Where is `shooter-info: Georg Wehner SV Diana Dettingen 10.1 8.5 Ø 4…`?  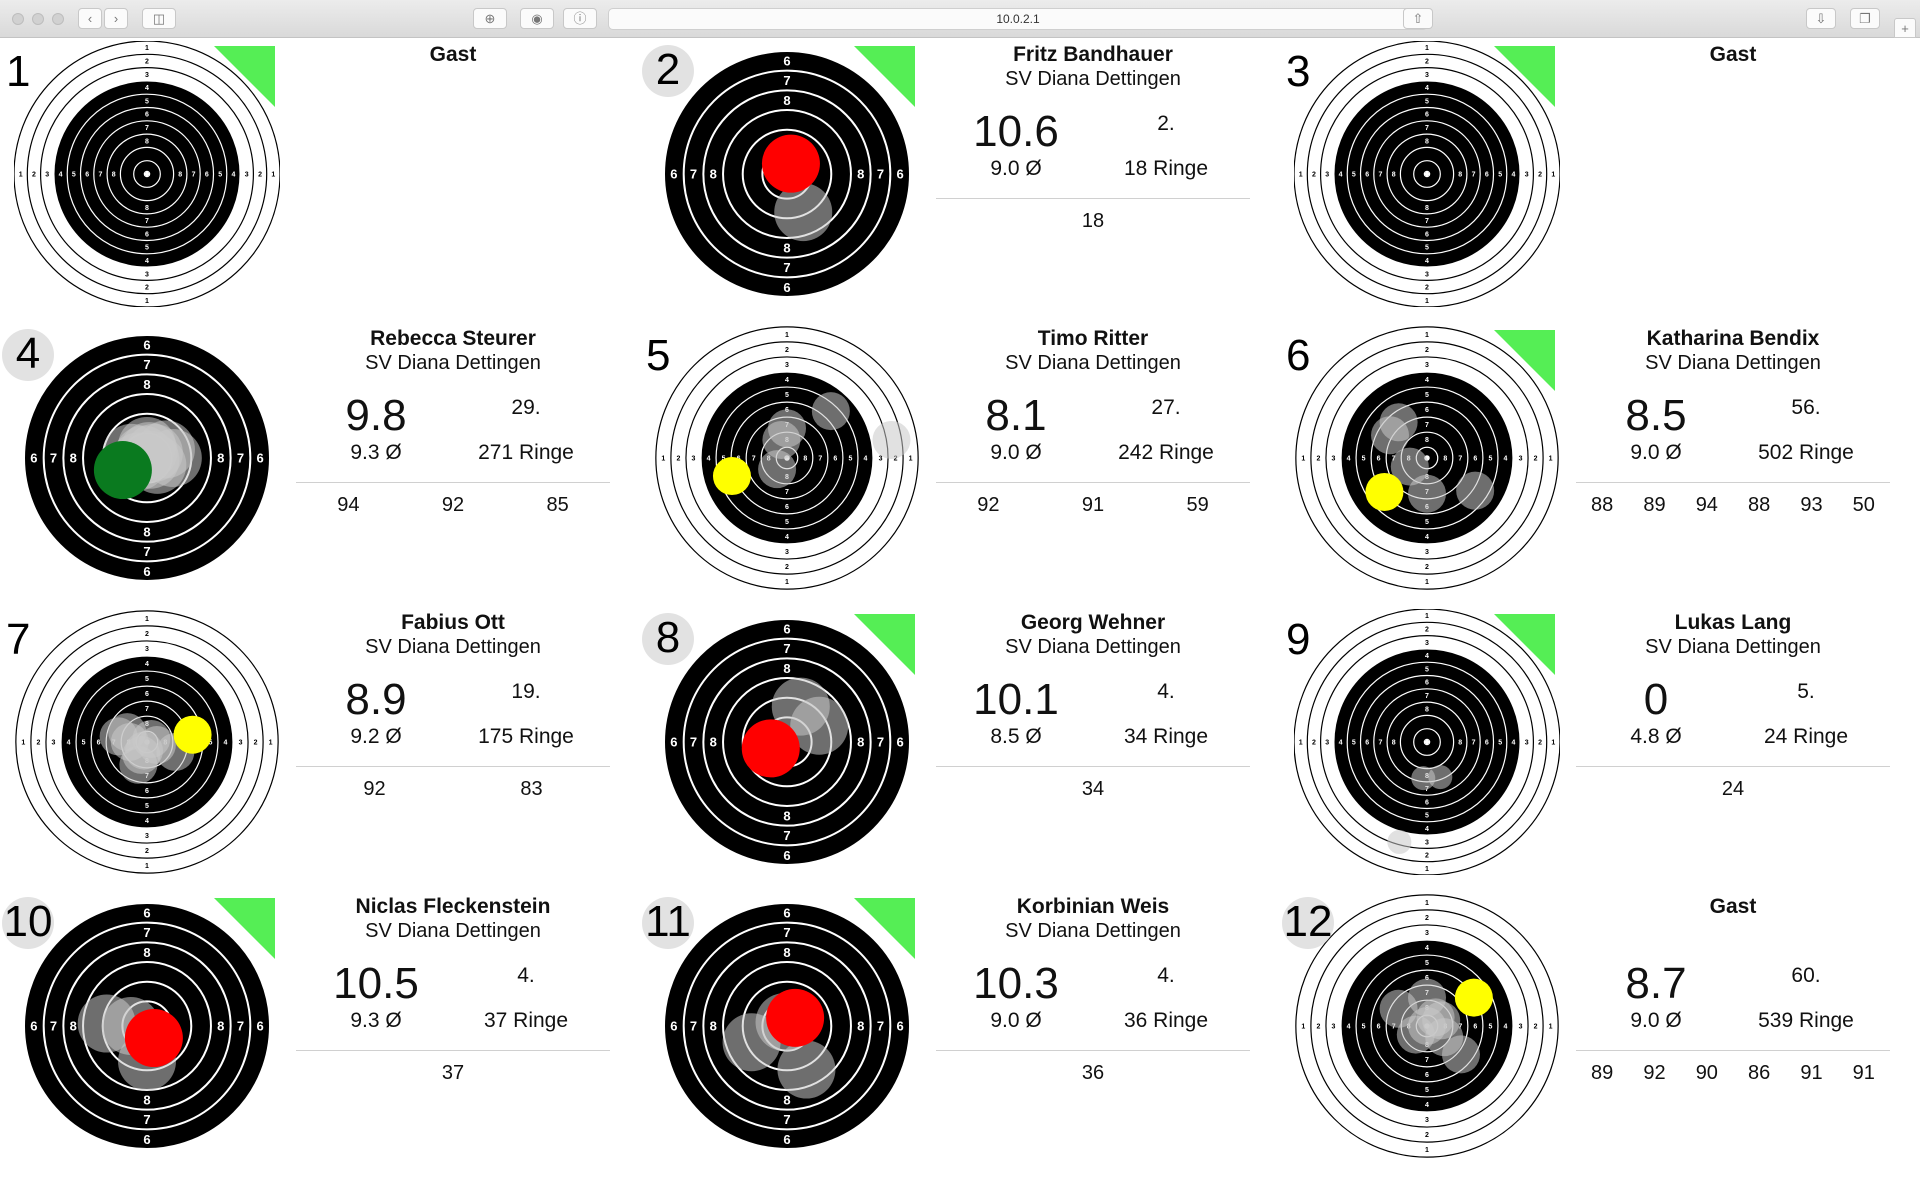 shooter-info: Georg Wehner SV Diana Dettingen 10.1 8.5 Ø 4… is located at coordinates (1093, 742).